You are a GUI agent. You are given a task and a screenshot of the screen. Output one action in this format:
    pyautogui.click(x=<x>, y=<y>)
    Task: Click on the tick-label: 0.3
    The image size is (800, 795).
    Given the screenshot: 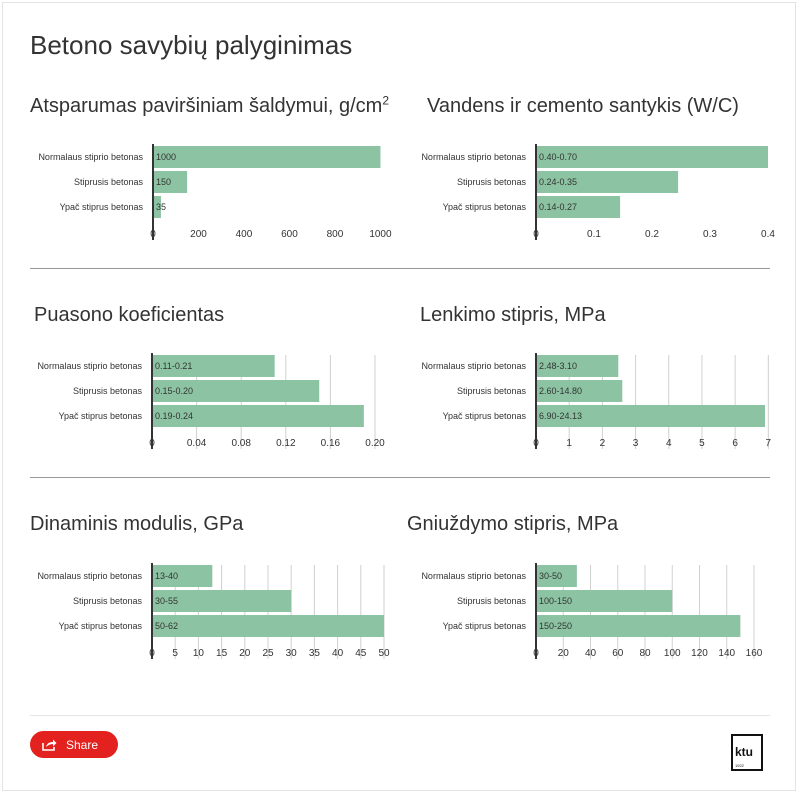 What is the action you would take?
    pyautogui.click(x=710, y=234)
    